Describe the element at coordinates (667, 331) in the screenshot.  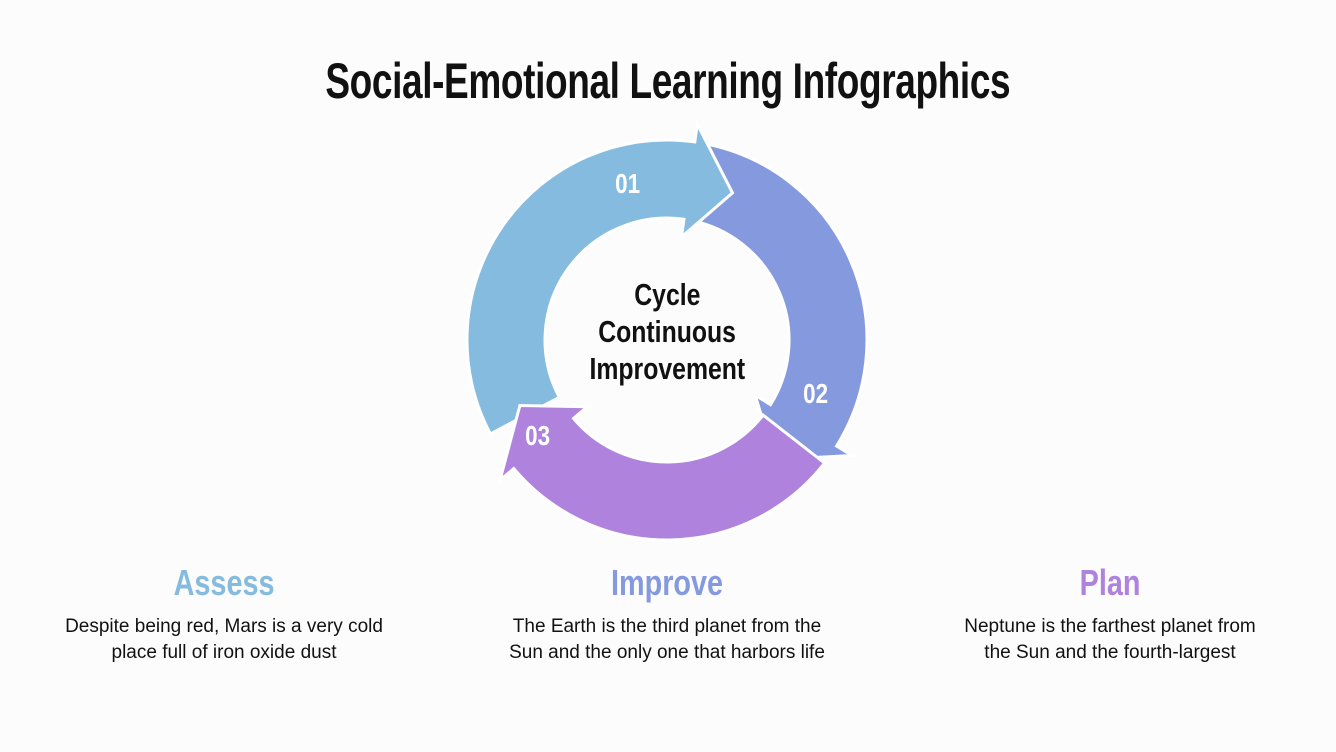
I see `center-label: Cycle Continuous Improvement` at that location.